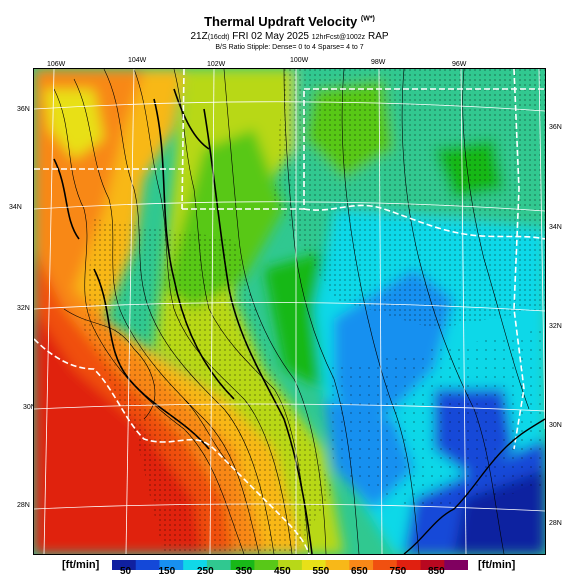  I want to click on units-label-right: [ft/min], so click(497, 565).